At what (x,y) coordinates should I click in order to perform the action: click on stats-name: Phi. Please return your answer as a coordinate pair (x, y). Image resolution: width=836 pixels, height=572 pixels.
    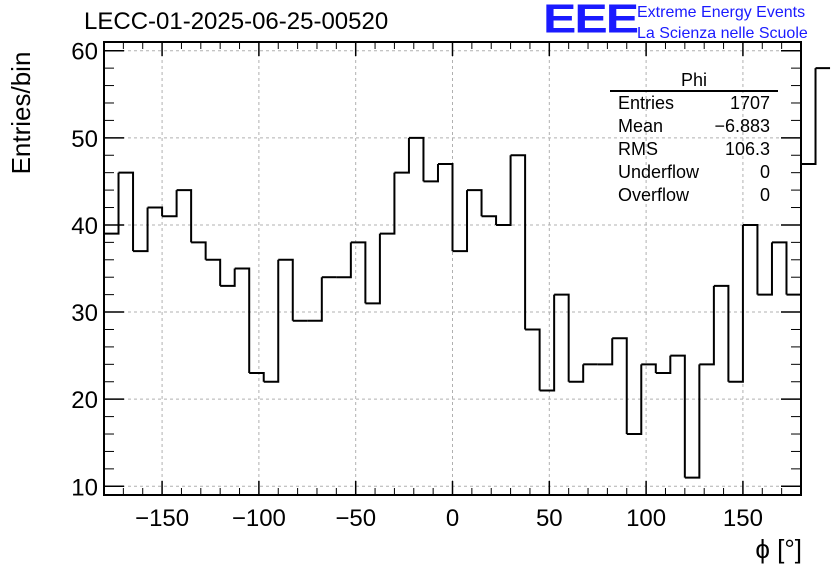
    Looking at the image, I should click on (694, 81).